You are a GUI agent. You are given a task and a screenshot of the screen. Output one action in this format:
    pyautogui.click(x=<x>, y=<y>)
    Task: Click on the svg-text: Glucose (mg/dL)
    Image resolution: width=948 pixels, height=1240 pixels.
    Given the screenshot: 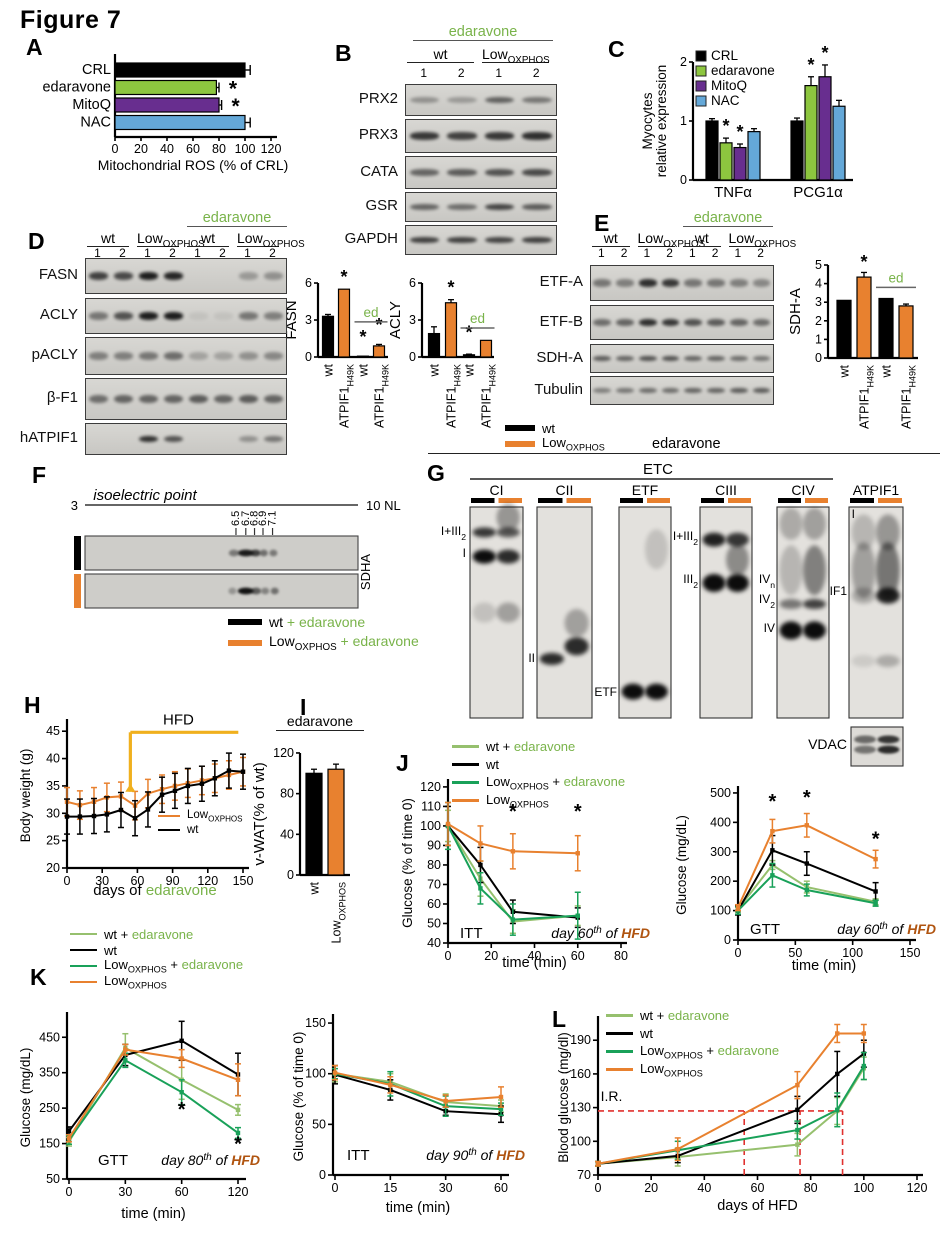 What is the action you would take?
    pyautogui.click(x=681, y=865)
    